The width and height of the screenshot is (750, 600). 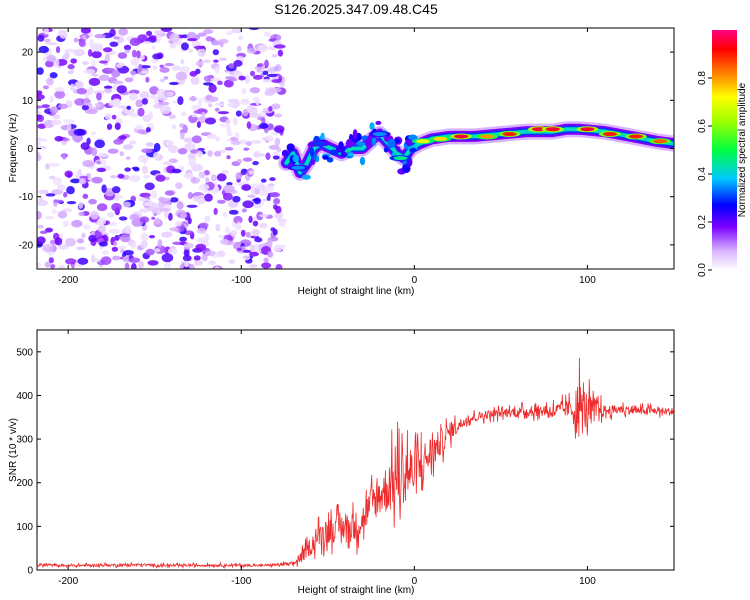 I want to click on colorbar-tick-label: 0.6, so click(x=702, y=126).